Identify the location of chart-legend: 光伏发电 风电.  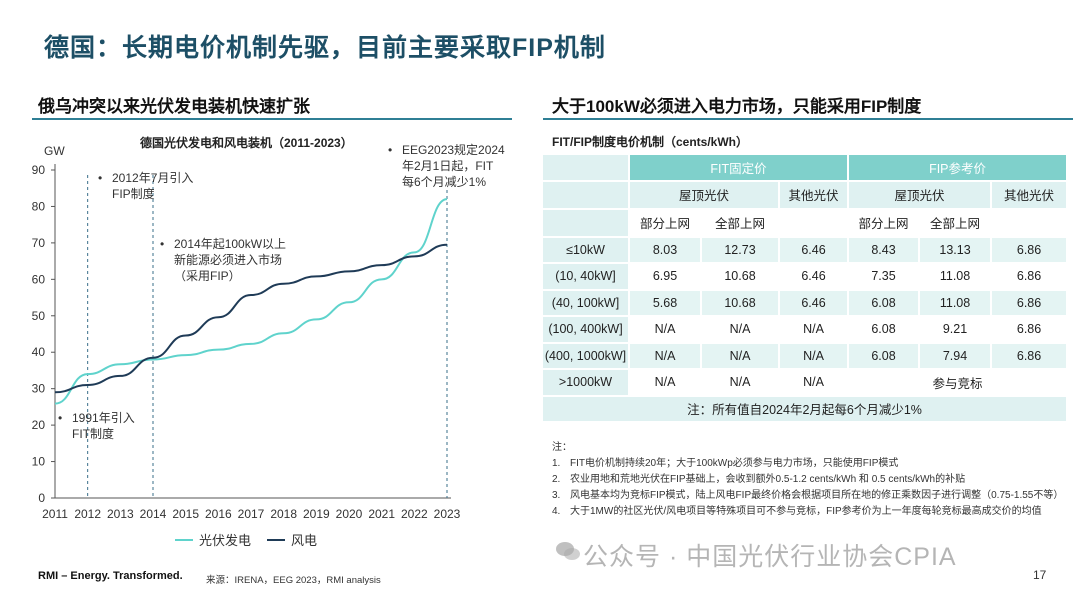
(246, 539).